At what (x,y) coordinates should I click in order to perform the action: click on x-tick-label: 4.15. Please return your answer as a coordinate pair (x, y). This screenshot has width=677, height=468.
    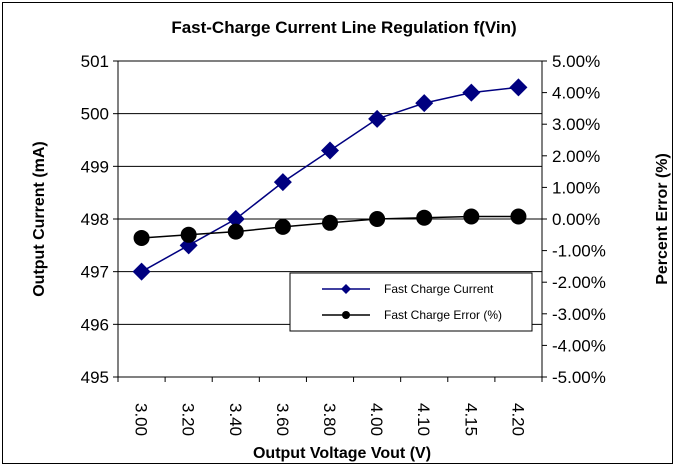
    Looking at the image, I should click on (470, 419).